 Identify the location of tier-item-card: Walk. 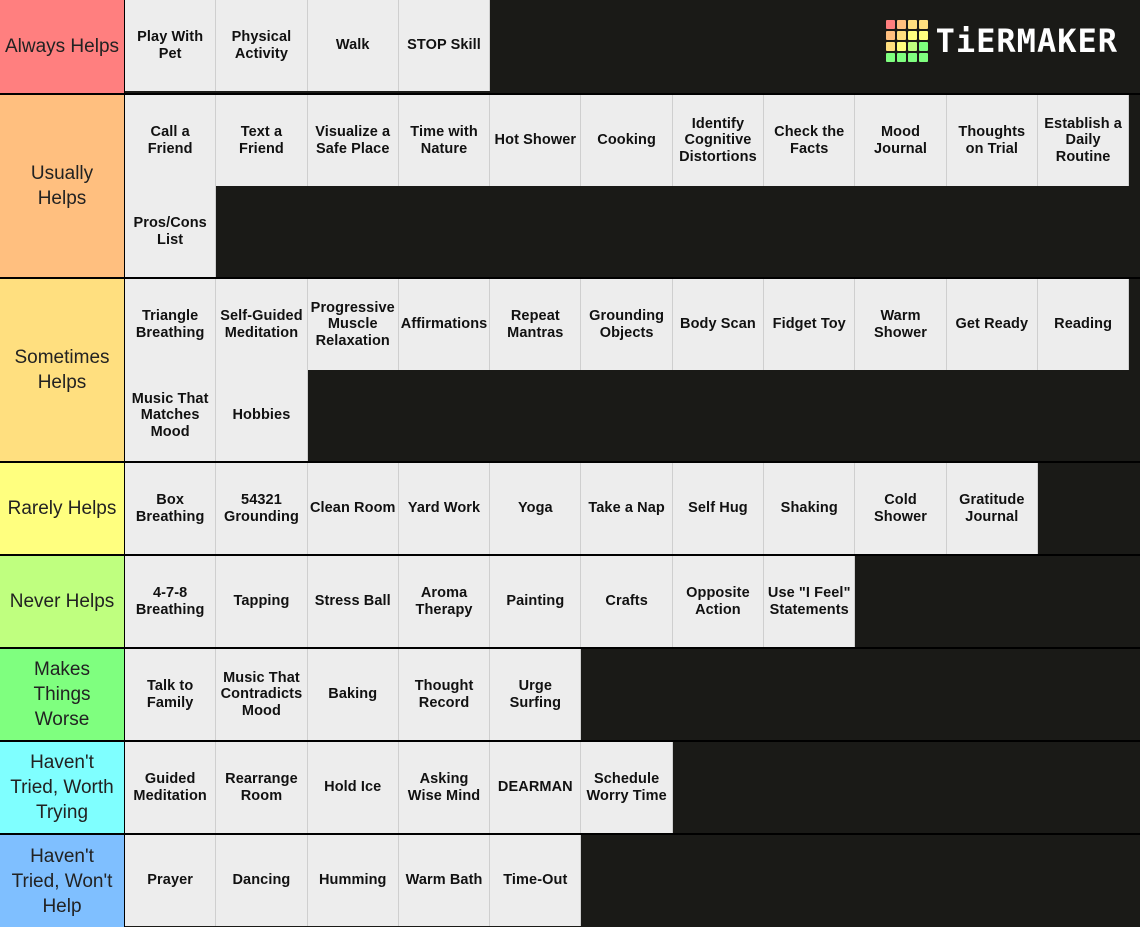
(353, 45).